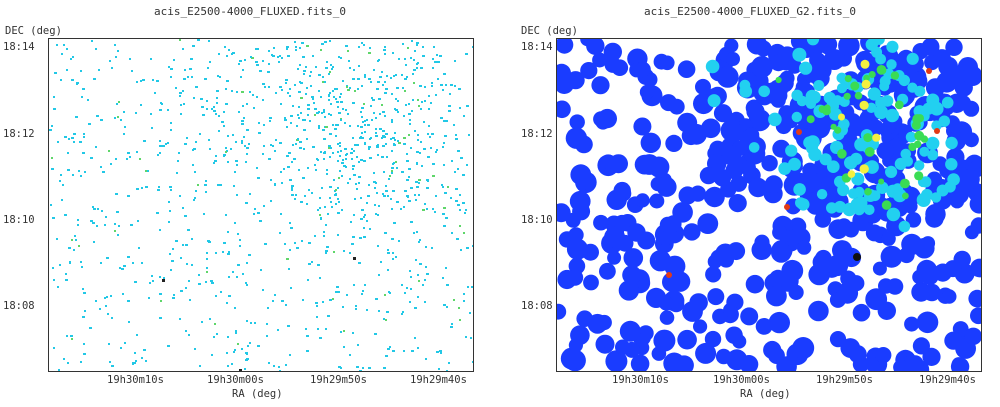  What do you see at coordinates (669, 275) in the screenshot?
I see `hot-spot` at bounding box center [669, 275].